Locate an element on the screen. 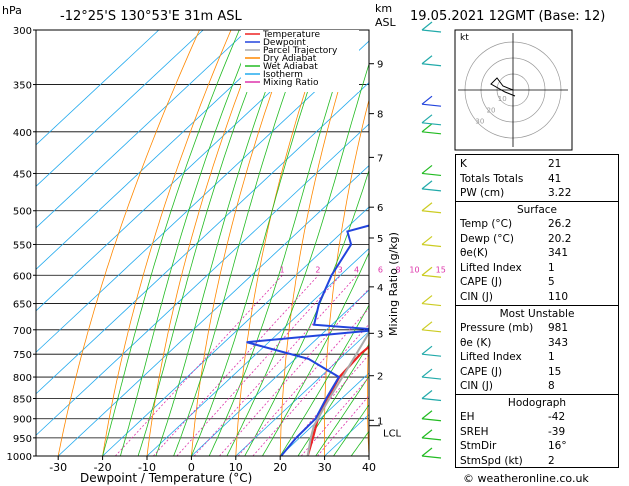 Image resolution: width=629 pixels, height=486 pixels. pressure-tick-label: 550 is located at coordinates (22, 245).